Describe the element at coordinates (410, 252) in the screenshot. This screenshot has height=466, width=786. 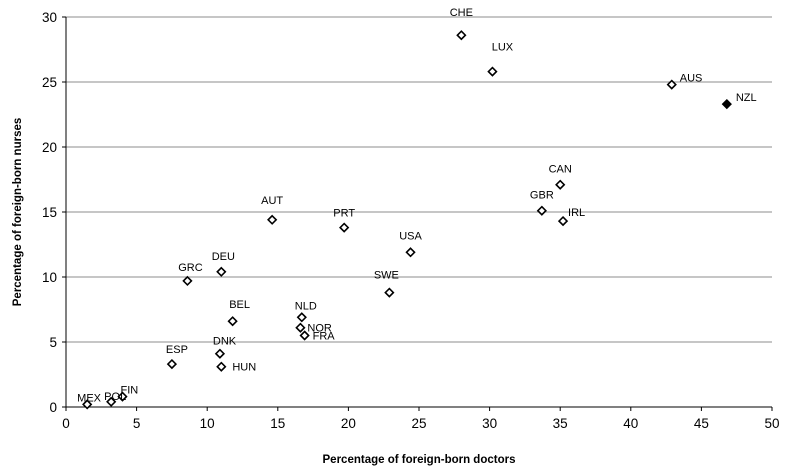
I see `point-usa` at that location.